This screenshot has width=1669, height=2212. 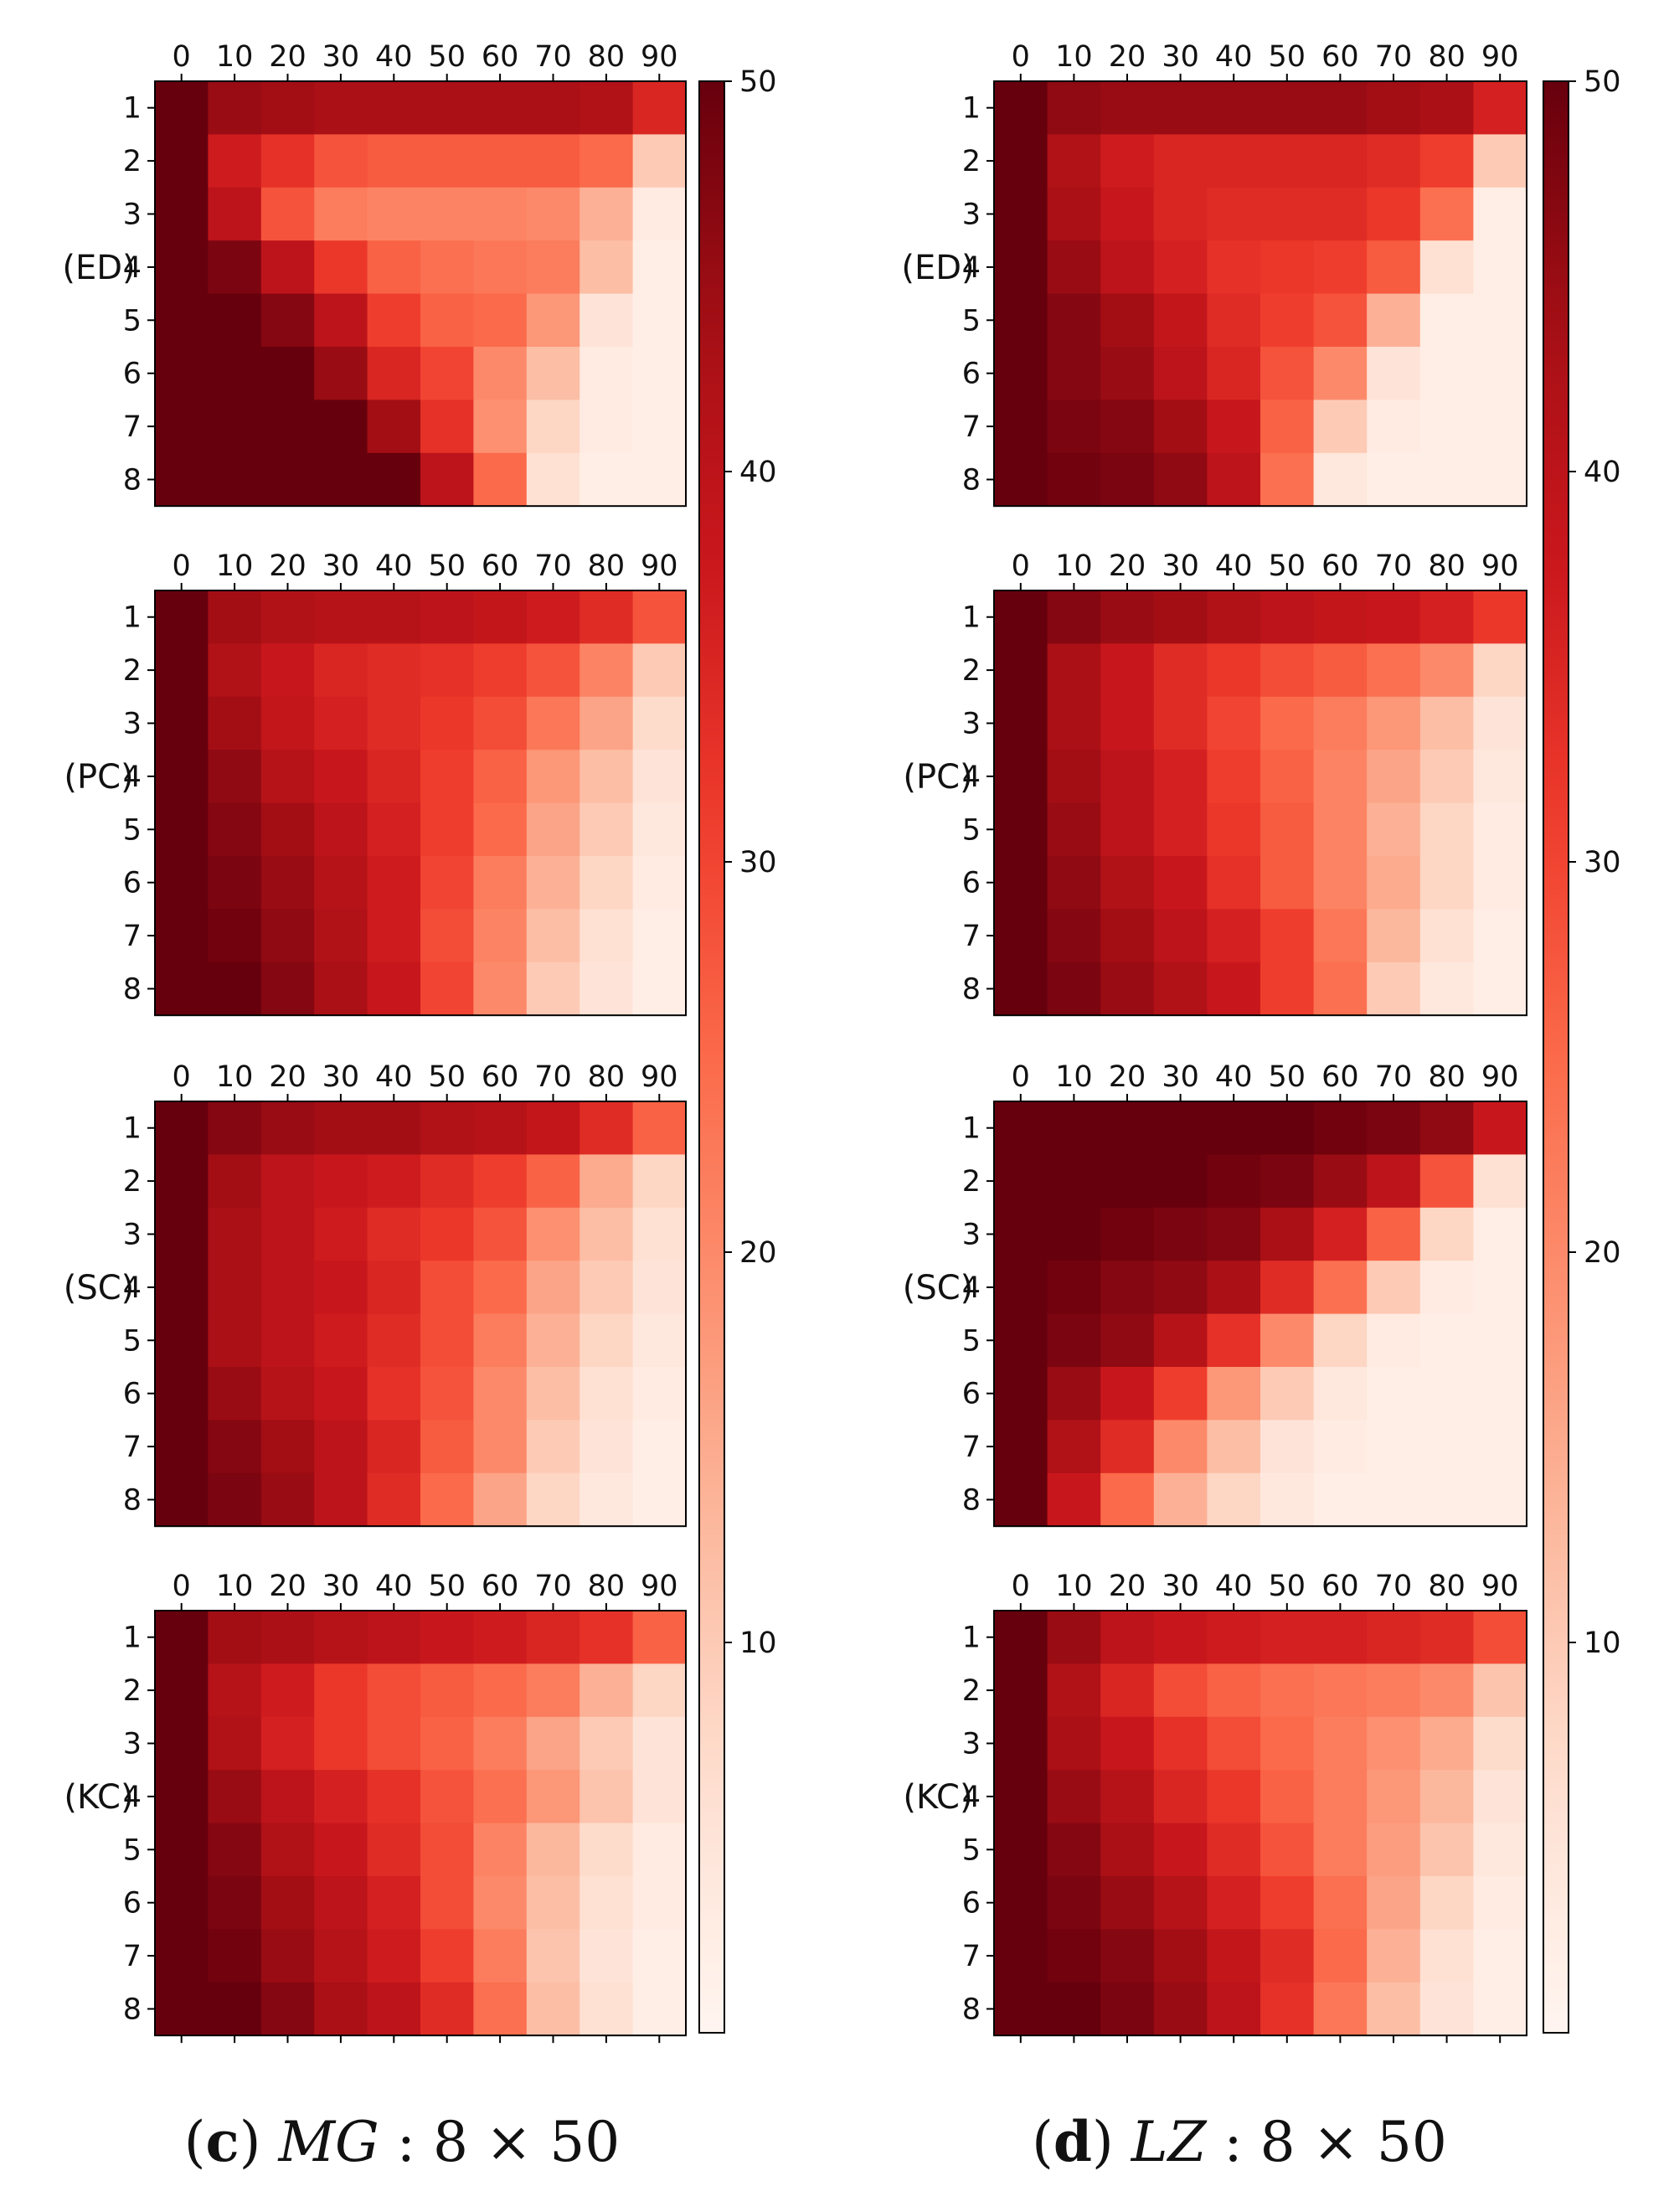 What do you see at coordinates (712, 1057) in the screenshot?
I see `colorbar-gradient` at bounding box center [712, 1057].